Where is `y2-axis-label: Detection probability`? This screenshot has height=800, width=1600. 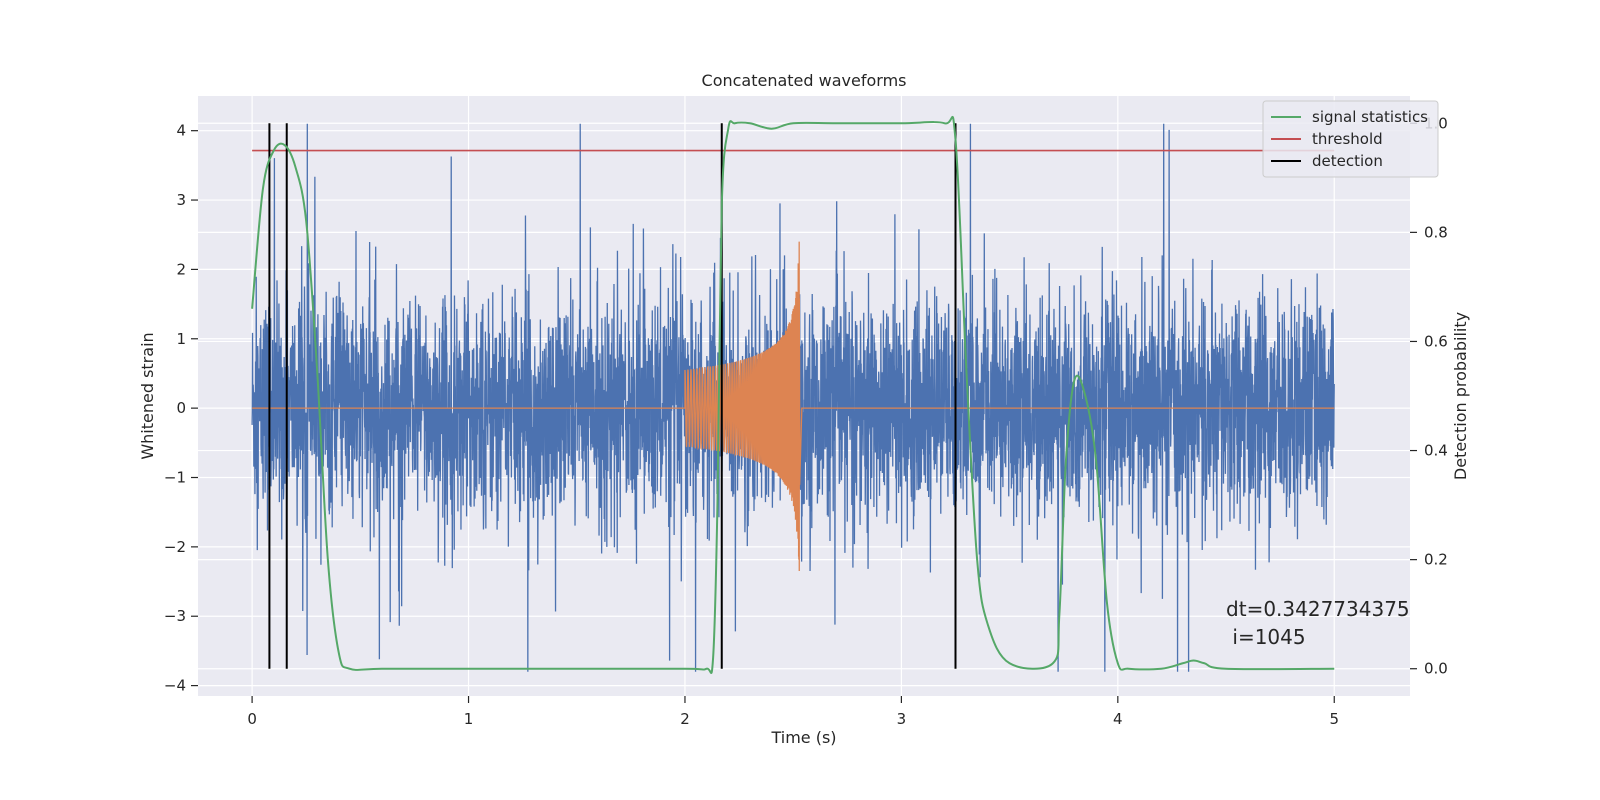 y2-axis-label: Detection probability is located at coordinates (1460, 396).